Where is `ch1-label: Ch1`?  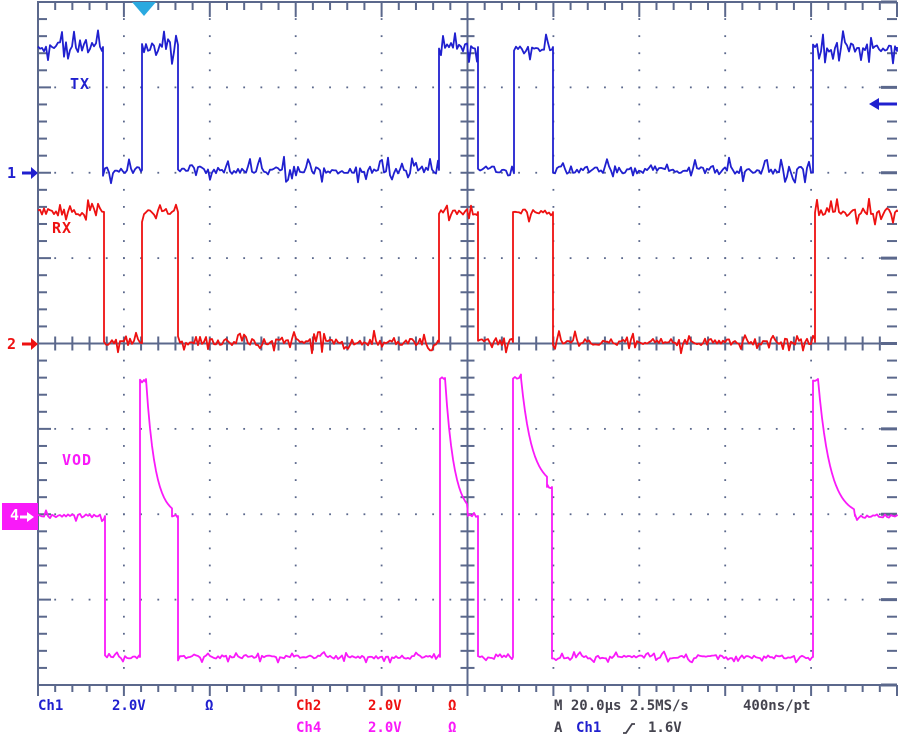 ch1-label: Ch1 is located at coordinates (51, 706).